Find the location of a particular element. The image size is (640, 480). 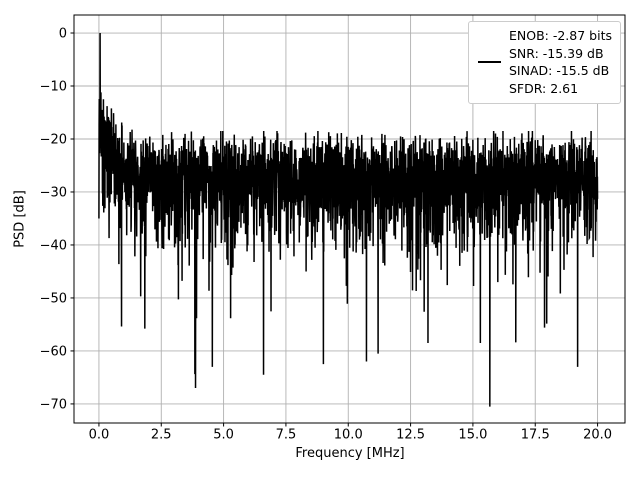

y-tick-label: −60 is located at coordinates (53, 351).